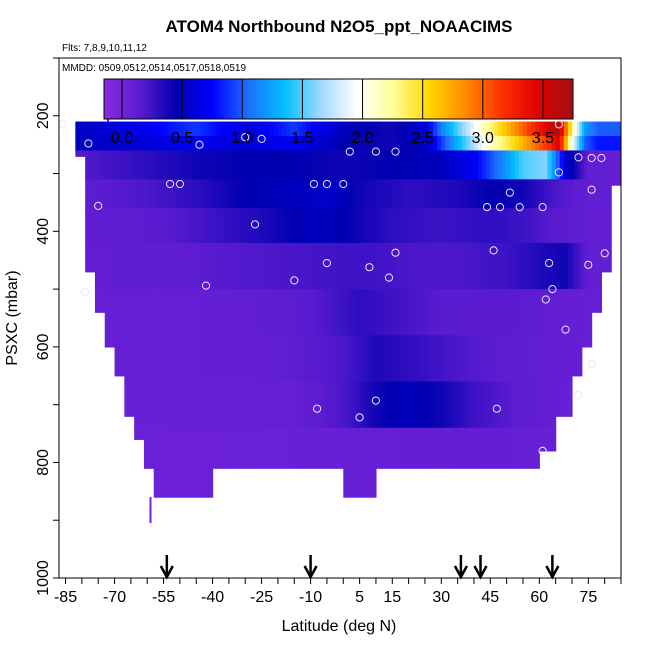 The width and height of the screenshot is (650, 650). I want to click on x-tick-label: 30, so click(441, 597).